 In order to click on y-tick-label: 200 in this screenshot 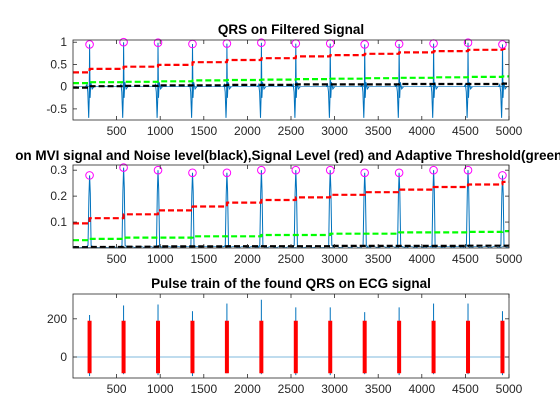, I will do `click(57, 319)`.